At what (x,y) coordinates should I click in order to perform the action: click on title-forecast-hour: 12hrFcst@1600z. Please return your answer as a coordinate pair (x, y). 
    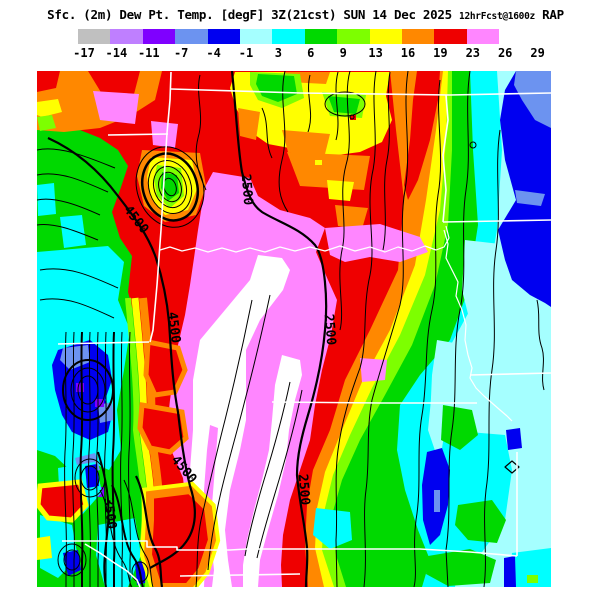
    Looking at the image, I should click on (497, 16).